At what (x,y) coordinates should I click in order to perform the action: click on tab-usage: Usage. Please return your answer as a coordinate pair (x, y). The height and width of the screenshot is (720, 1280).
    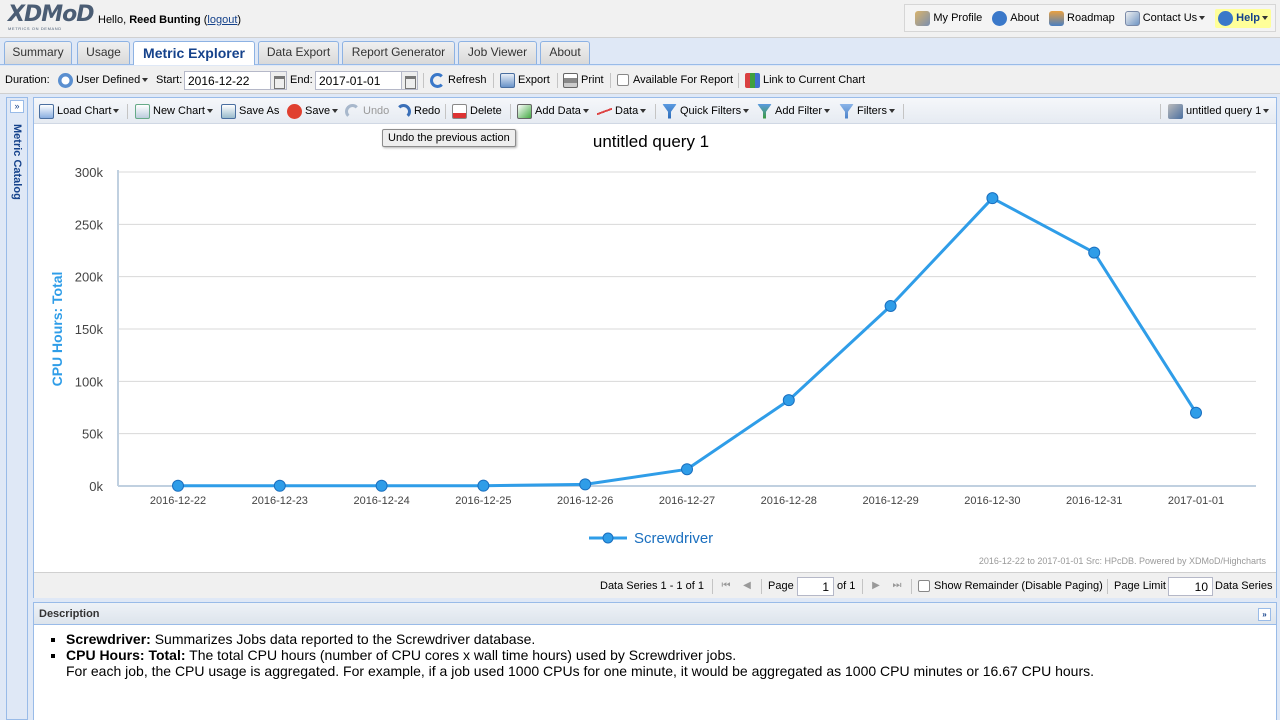
    Looking at the image, I should click on (103, 52).